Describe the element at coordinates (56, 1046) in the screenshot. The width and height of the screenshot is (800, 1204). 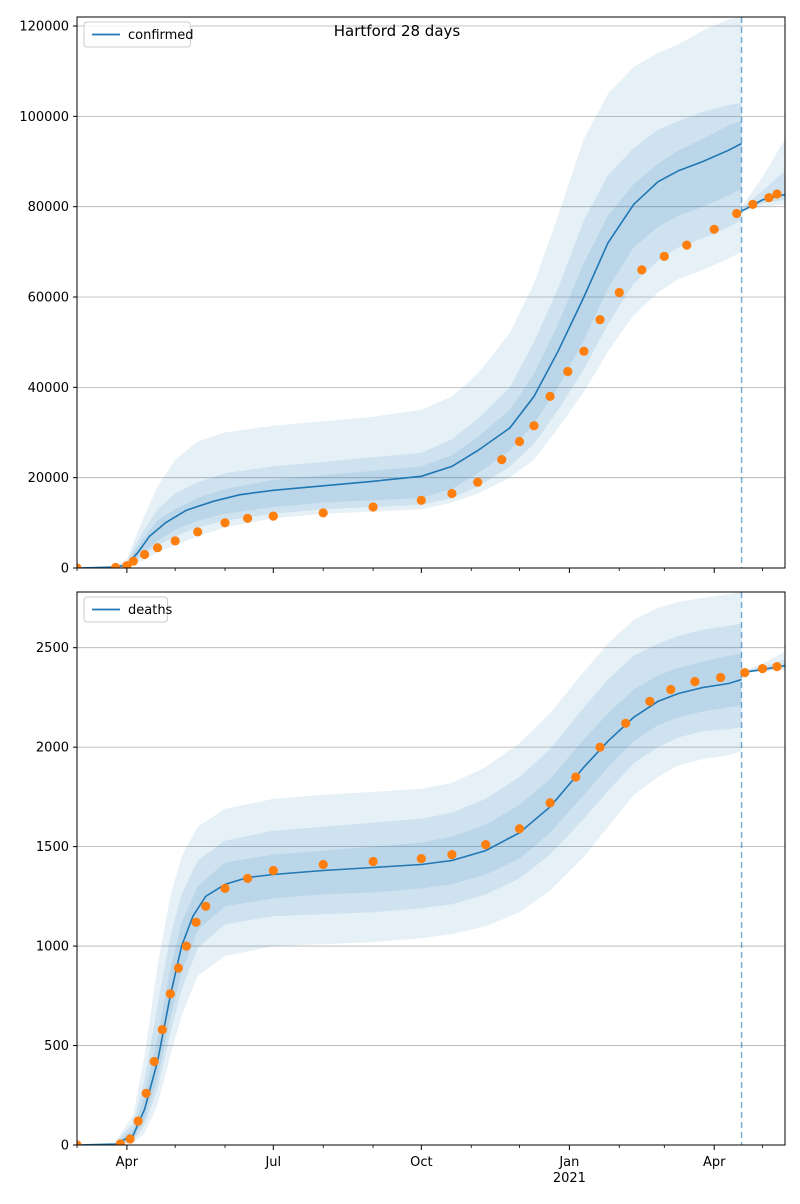
I see `y-tick-label: 500` at that location.